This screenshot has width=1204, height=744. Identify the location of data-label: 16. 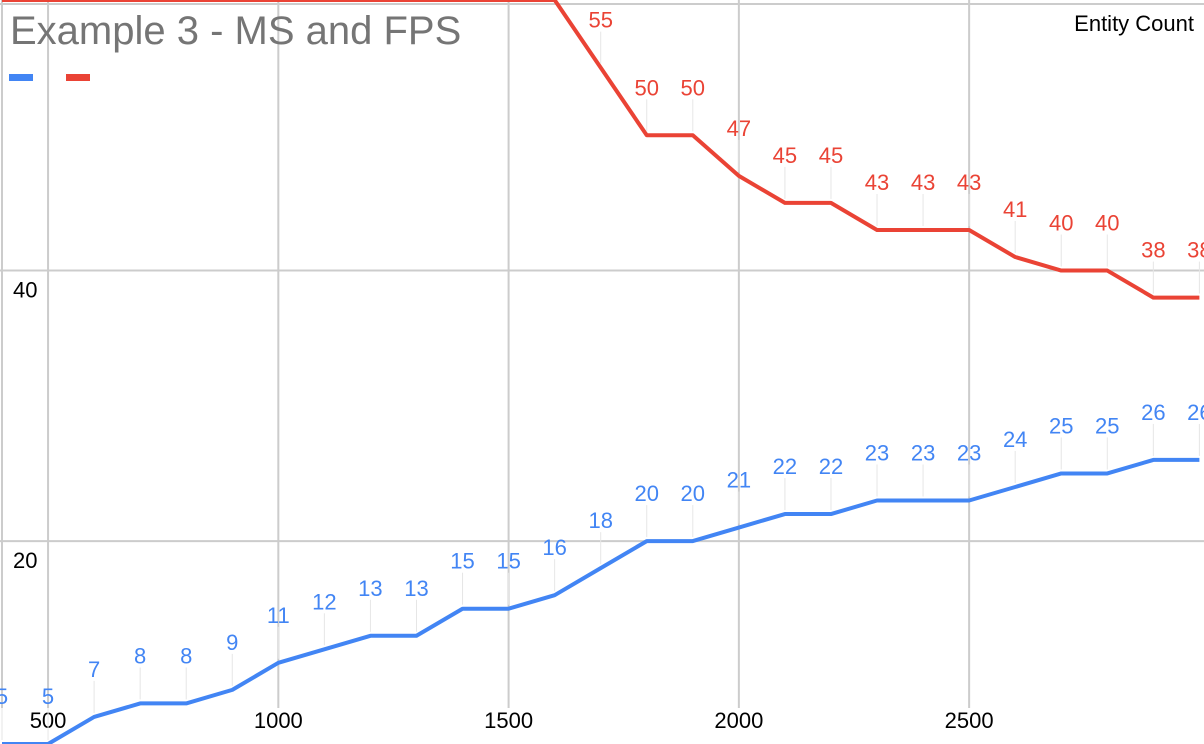
(554, 547).